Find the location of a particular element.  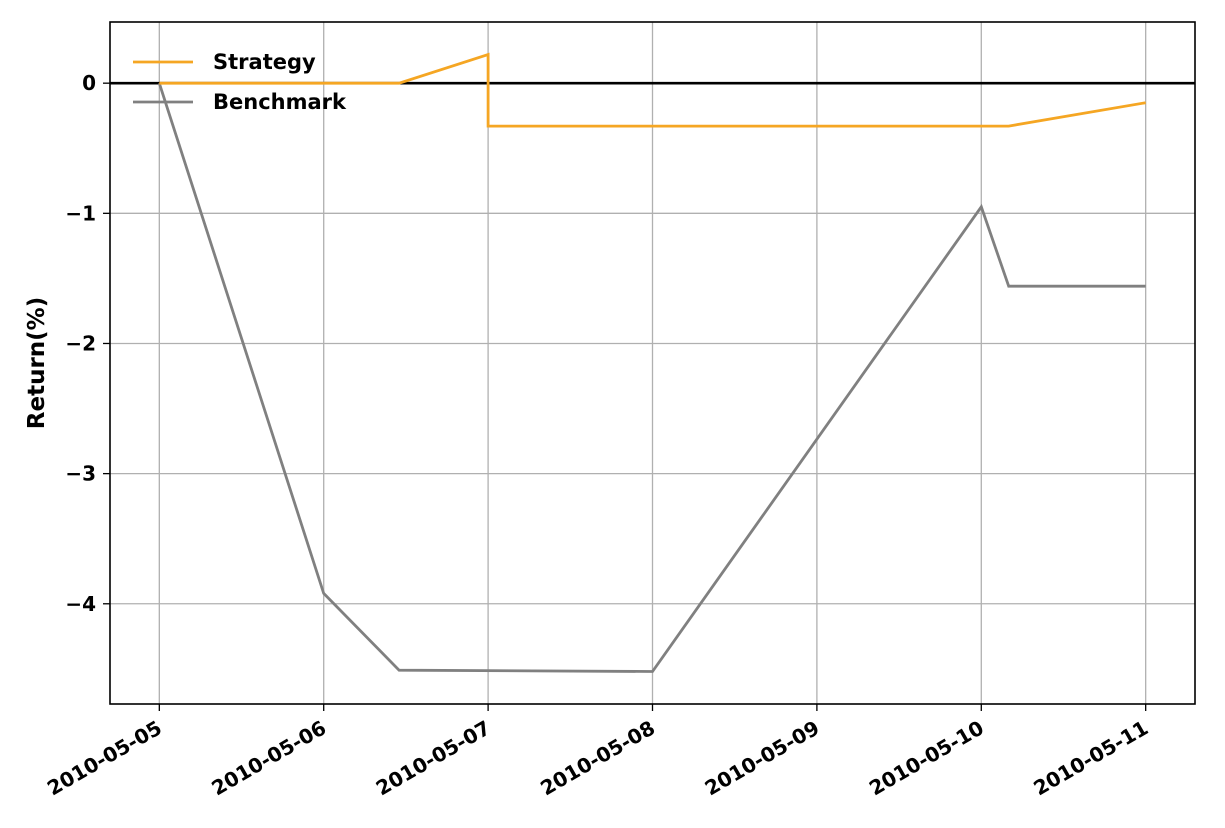

x-tick-label: 2010-05-10 is located at coordinates (926, 758).